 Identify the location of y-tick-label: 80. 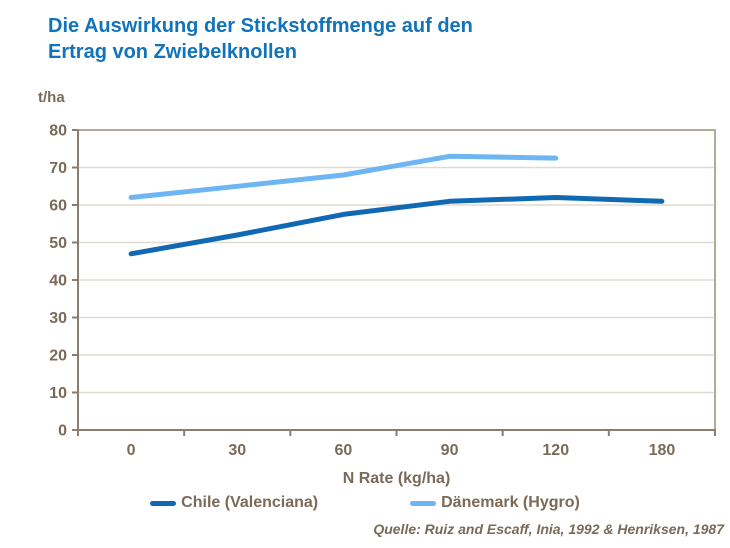
(58, 131).